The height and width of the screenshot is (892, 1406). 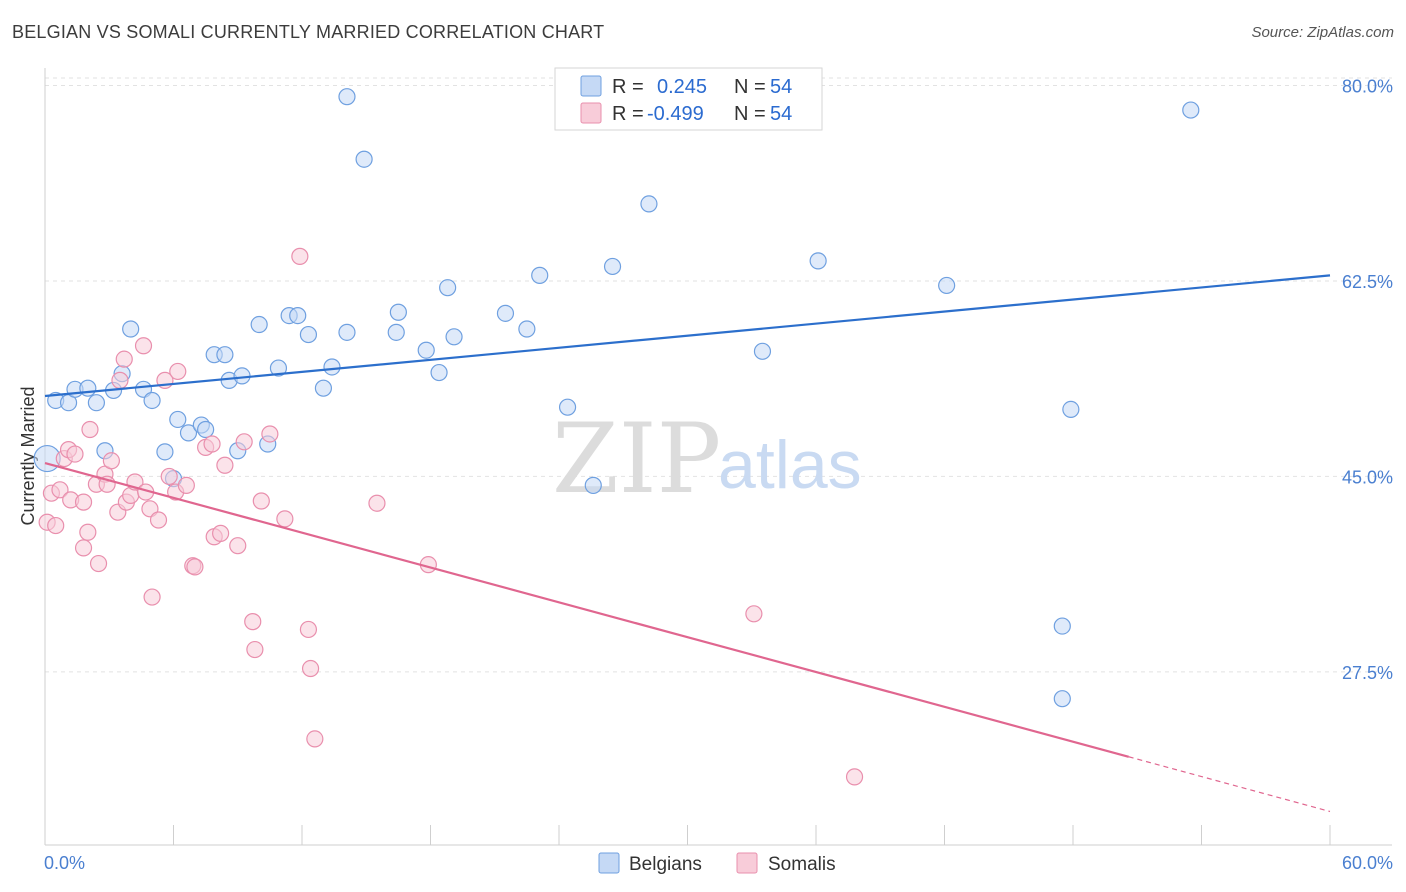 What do you see at coordinates (636, 459) in the screenshot?
I see `watermark-zip: ZIP` at bounding box center [636, 459].